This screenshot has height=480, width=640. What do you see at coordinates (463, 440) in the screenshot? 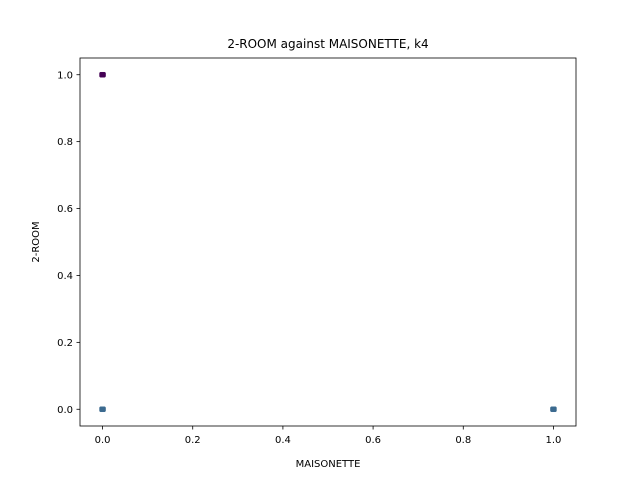
I see `x-tick-label: 0.8` at bounding box center [463, 440].